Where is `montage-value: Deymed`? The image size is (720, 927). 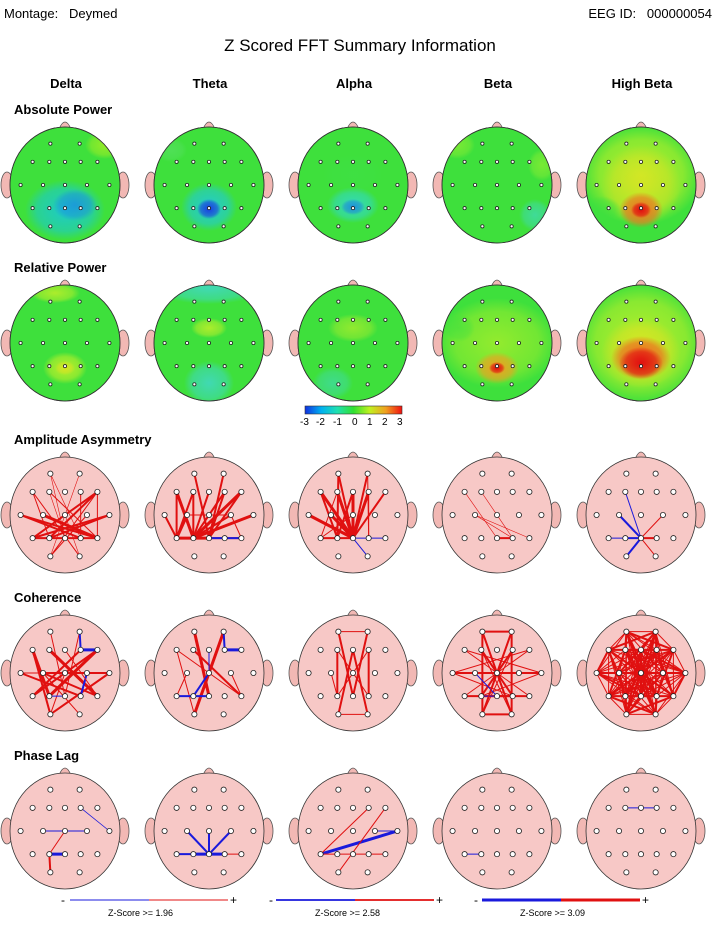 montage-value: Deymed is located at coordinates (93, 13).